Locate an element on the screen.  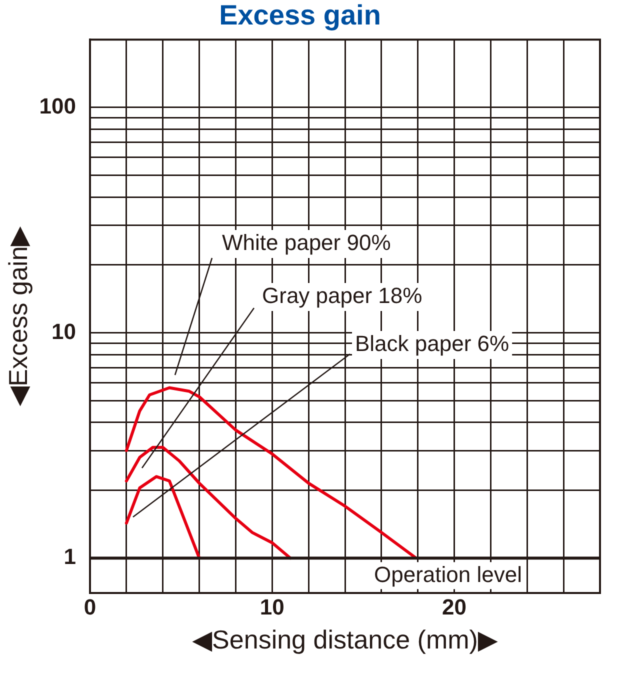
y-tick-label: 1 is located at coordinates (70, 557).